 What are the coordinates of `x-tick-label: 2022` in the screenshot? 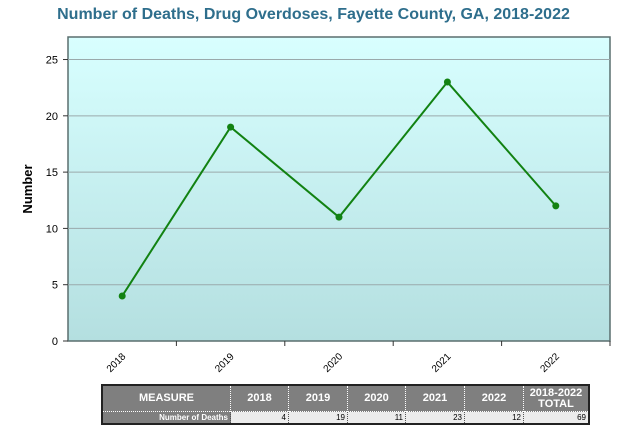 It's located at (550, 363).